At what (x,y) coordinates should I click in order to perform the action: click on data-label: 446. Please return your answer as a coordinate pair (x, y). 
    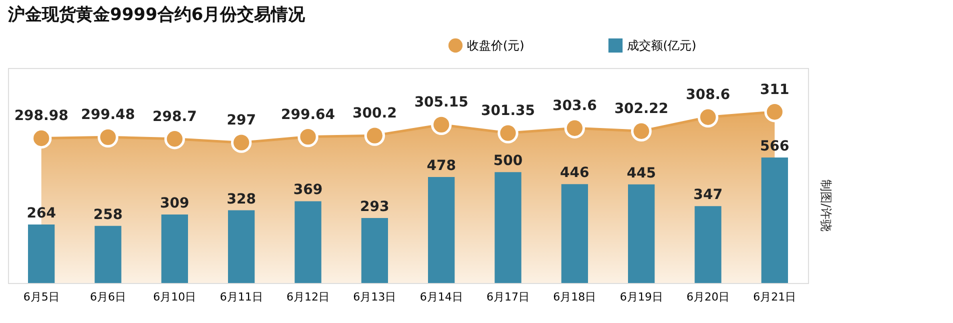
    Looking at the image, I should click on (575, 173).